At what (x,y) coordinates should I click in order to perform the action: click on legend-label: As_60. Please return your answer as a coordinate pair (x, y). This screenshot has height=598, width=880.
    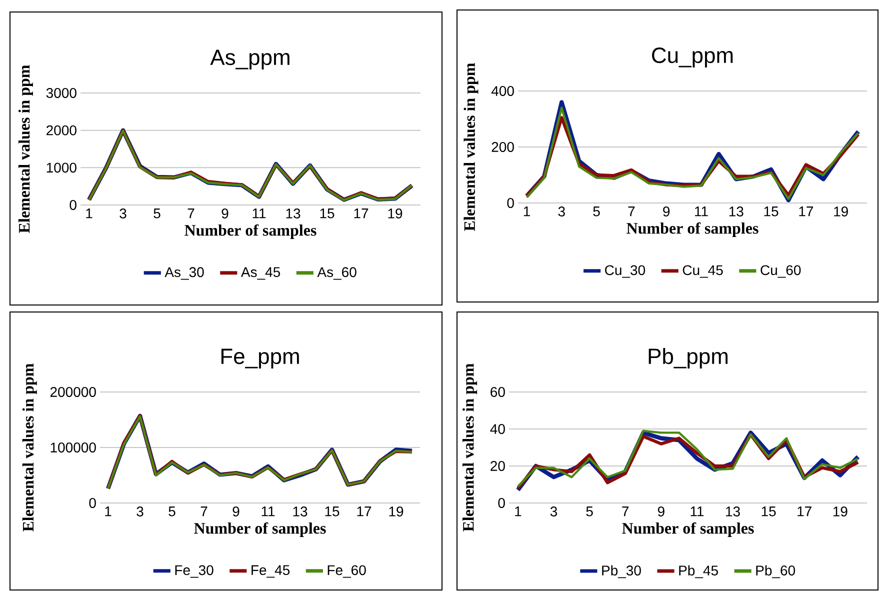
    Looking at the image, I should click on (336, 273).